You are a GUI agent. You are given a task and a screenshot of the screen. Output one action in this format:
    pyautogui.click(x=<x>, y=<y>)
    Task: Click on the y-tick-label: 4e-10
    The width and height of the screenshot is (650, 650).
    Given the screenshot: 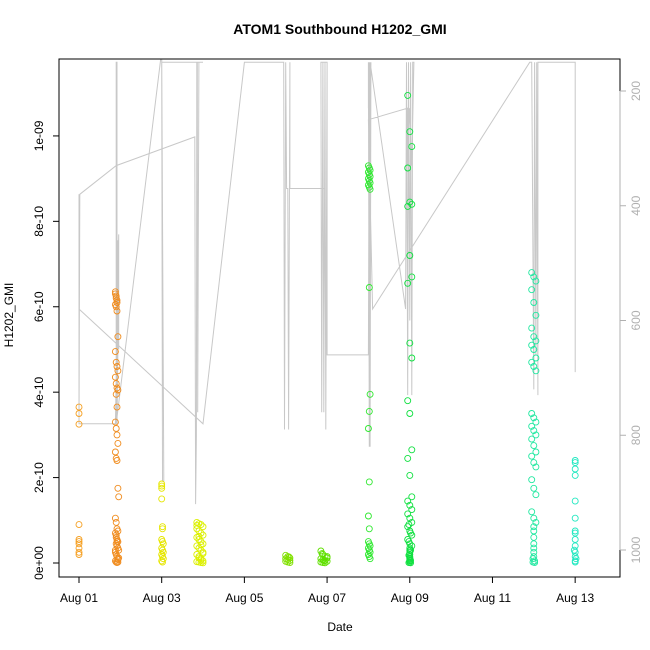 What is the action you would take?
    pyautogui.click(x=39, y=392)
    